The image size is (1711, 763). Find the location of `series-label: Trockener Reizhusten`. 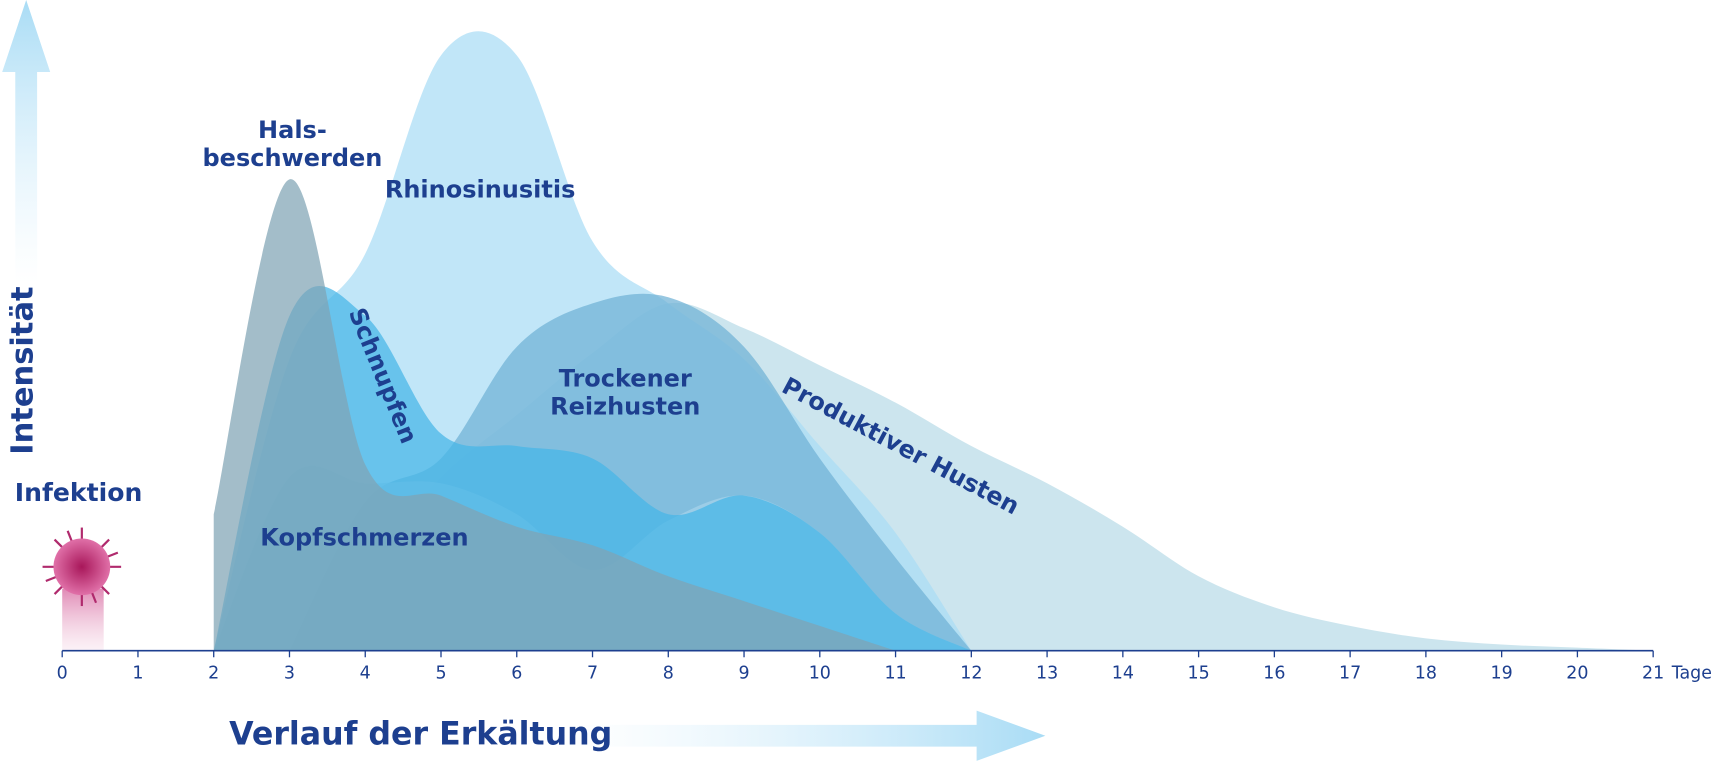

series-label: Trockener Reizhusten is located at coordinates (625, 392).